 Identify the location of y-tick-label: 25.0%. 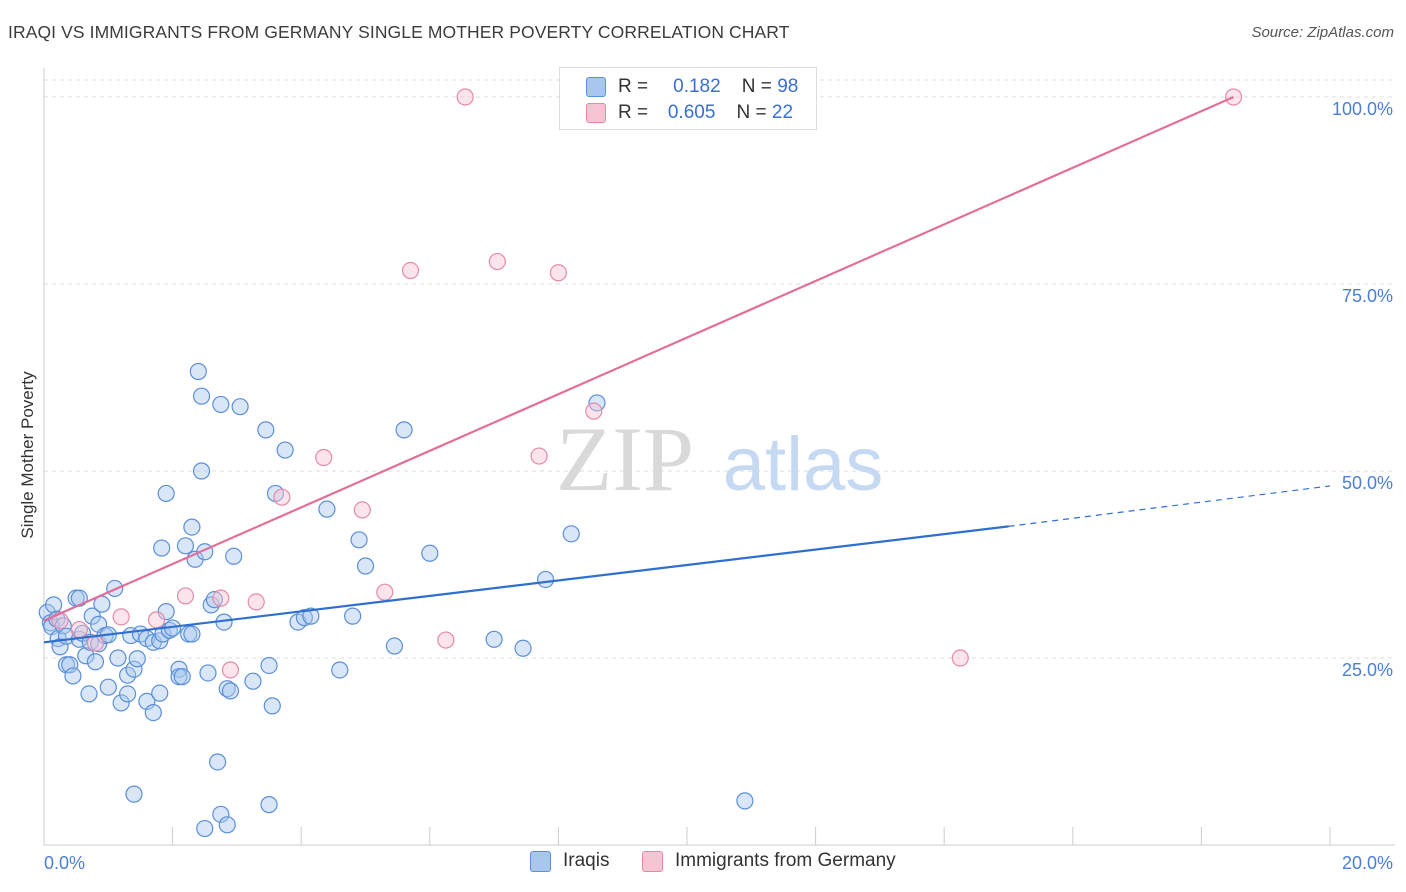
(1367, 670).